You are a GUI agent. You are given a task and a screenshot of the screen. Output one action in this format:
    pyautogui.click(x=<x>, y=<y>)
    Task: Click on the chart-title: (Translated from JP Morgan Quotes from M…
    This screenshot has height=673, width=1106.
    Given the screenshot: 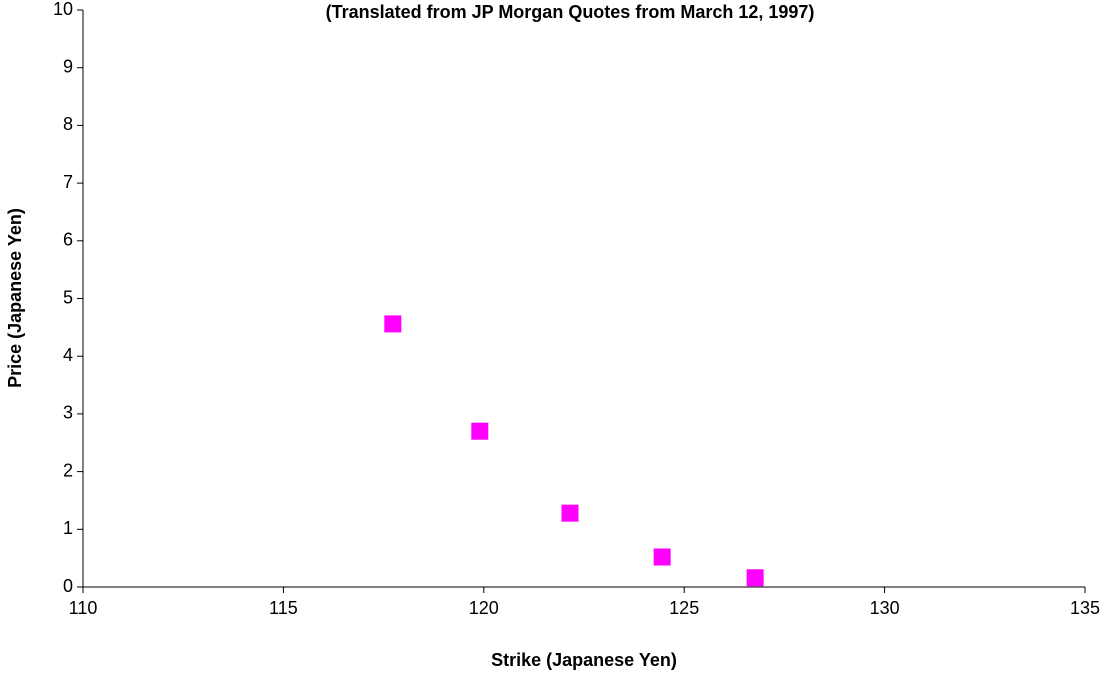 What is the action you would take?
    pyautogui.click(x=570, y=12)
    